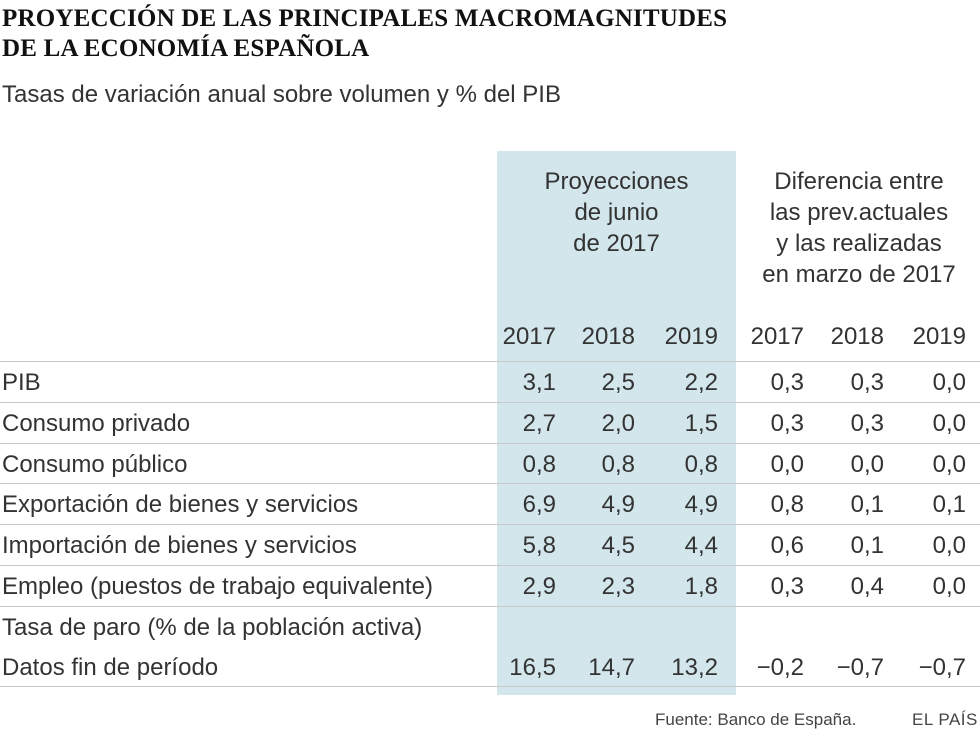 This screenshot has width=980, height=744. Describe the element at coordinates (618, 382) in the screenshot. I see `table-cell: 2,5` at that location.